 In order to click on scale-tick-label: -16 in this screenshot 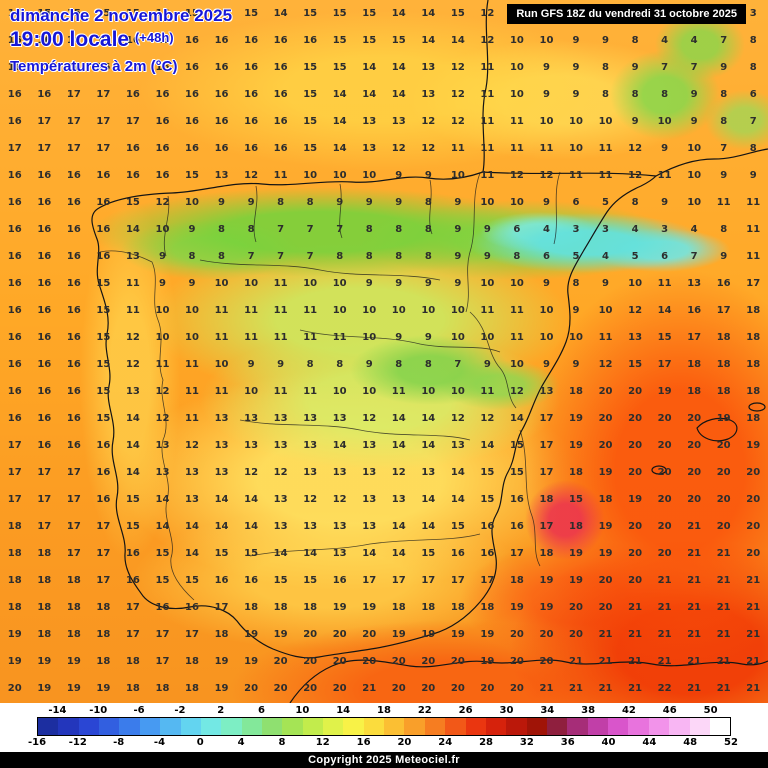, I will do `click(37, 742)`.